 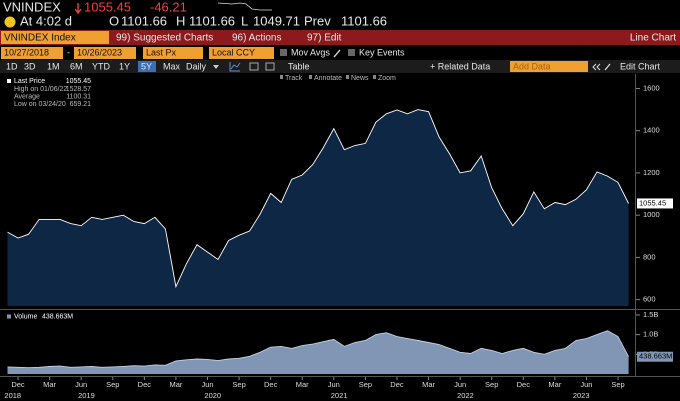 I want to click on add-data-box, so click(x=549, y=66).